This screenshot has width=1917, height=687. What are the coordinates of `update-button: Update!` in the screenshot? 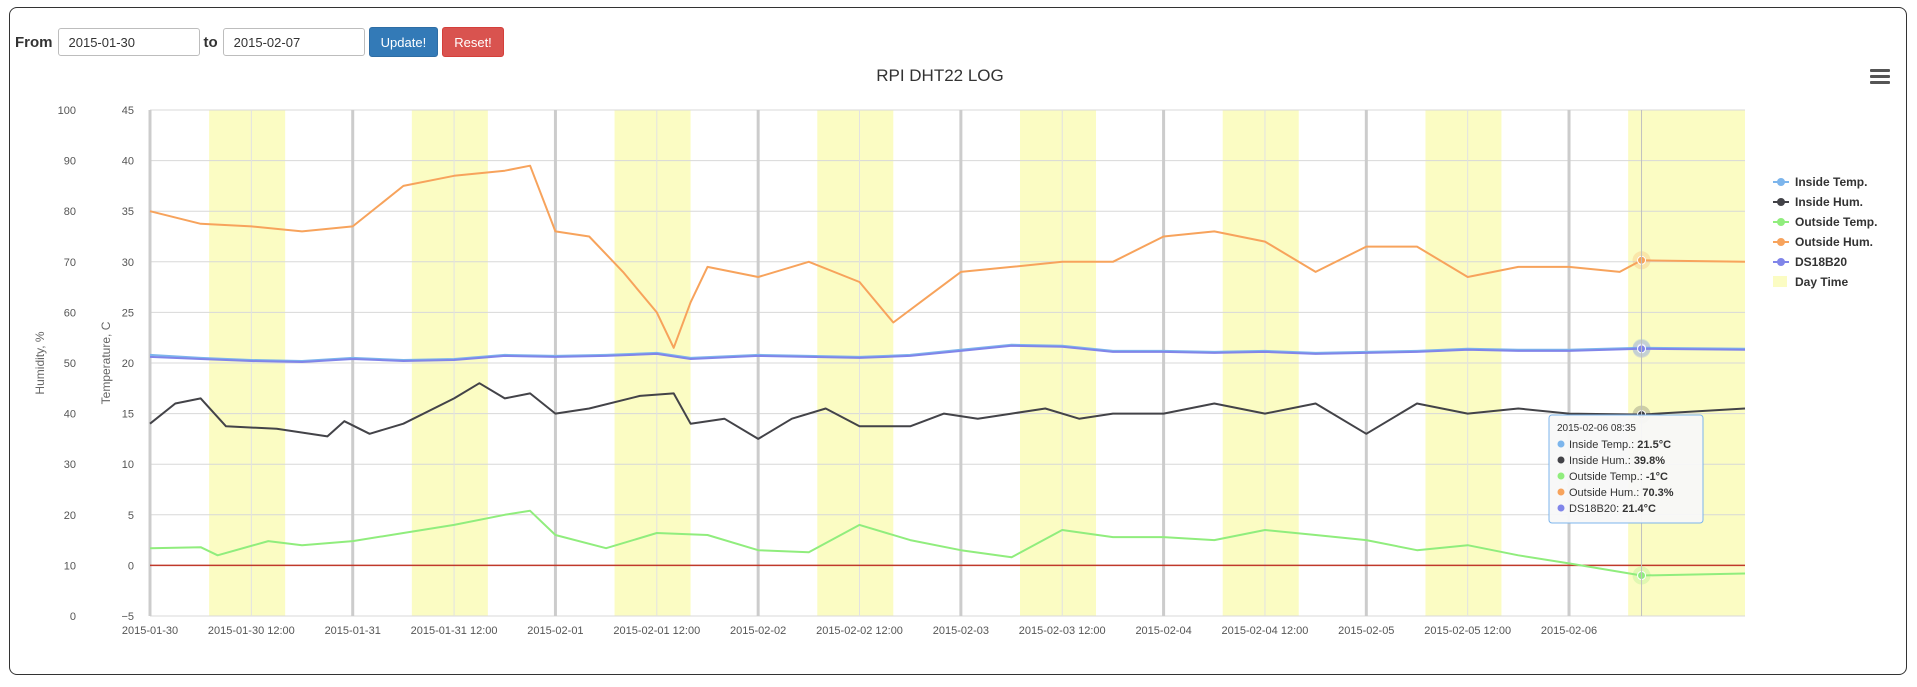 It's located at (403, 42).